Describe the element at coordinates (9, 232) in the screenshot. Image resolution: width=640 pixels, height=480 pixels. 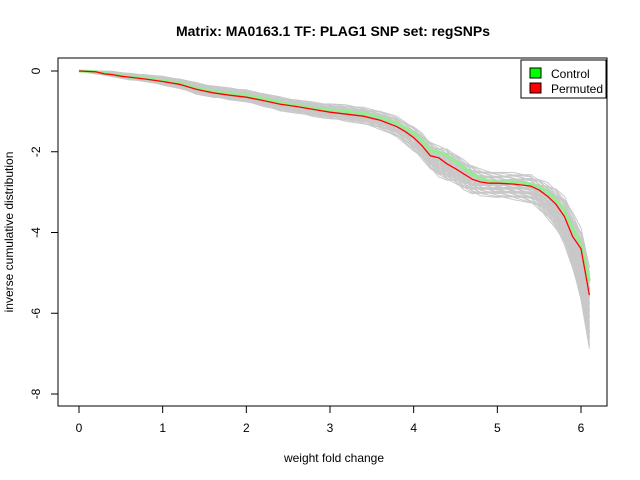
I see `y-axis-label: inverse cumulative distribution` at that location.